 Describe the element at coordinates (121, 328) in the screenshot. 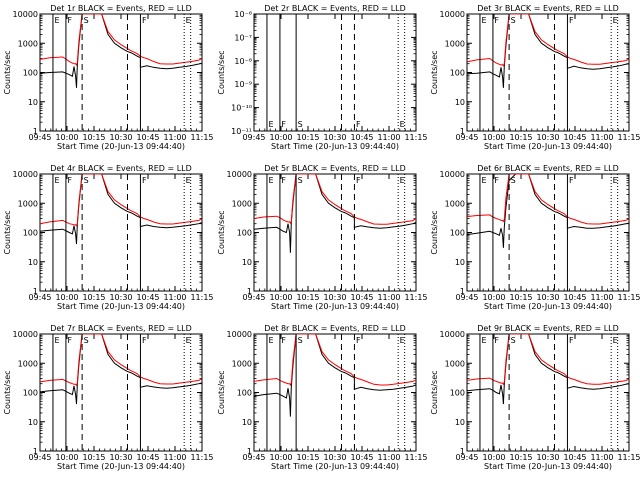

I see `panel-title: Det 7r BLACK = Events, RED = LLD` at that location.